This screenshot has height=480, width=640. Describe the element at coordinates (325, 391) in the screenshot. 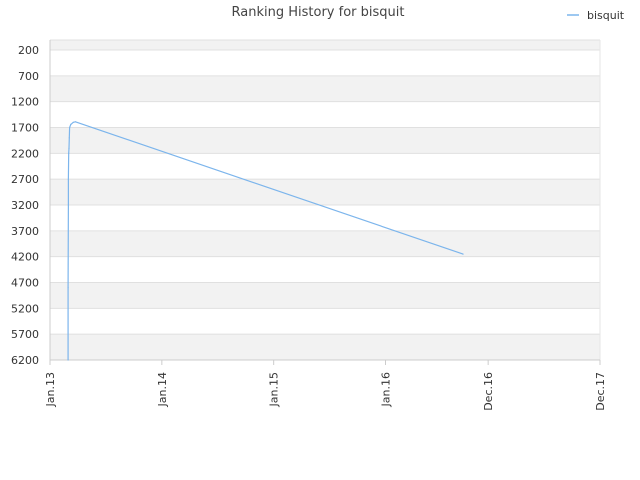

I see `x-axis-labels: Jan.13 Jan.14 Jan.15 Jan.16 Dec.16 Dec.17` at that location.